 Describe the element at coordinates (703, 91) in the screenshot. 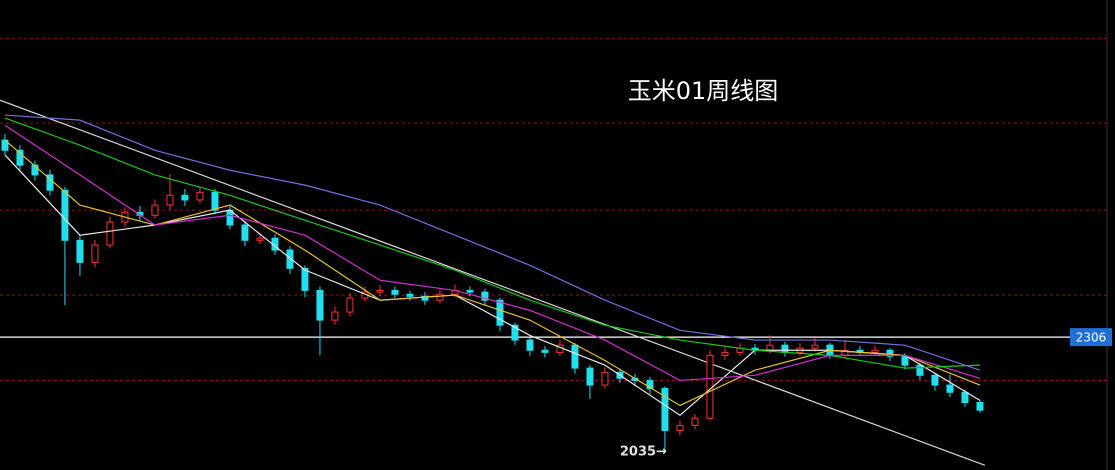

I see `chart-title: 玉米01周线图` at that location.